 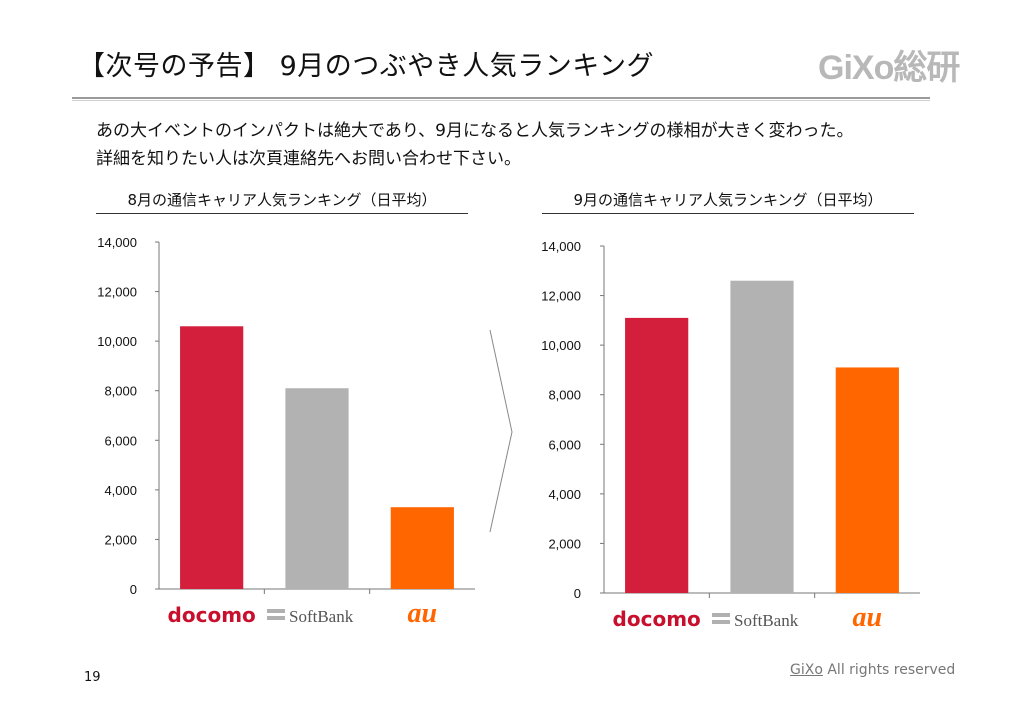 What do you see at coordinates (501, 431) in the screenshot?
I see `transition-arrow-icon` at bounding box center [501, 431].